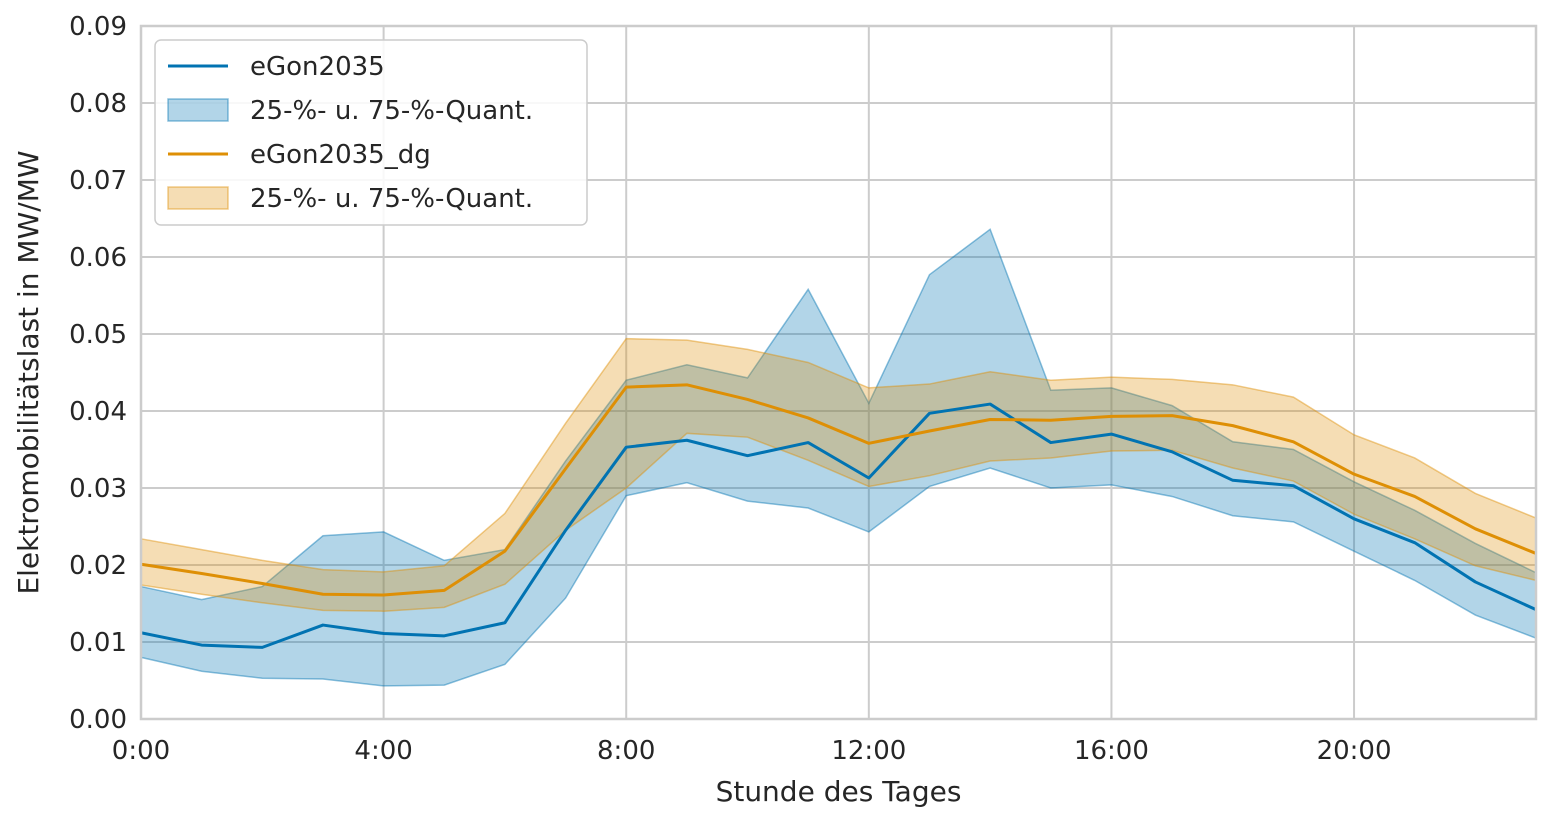 Image resolution: width=1550 pixels, height=822 pixels. I want to click on y-tick-label: 0.08, so click(98, 104).